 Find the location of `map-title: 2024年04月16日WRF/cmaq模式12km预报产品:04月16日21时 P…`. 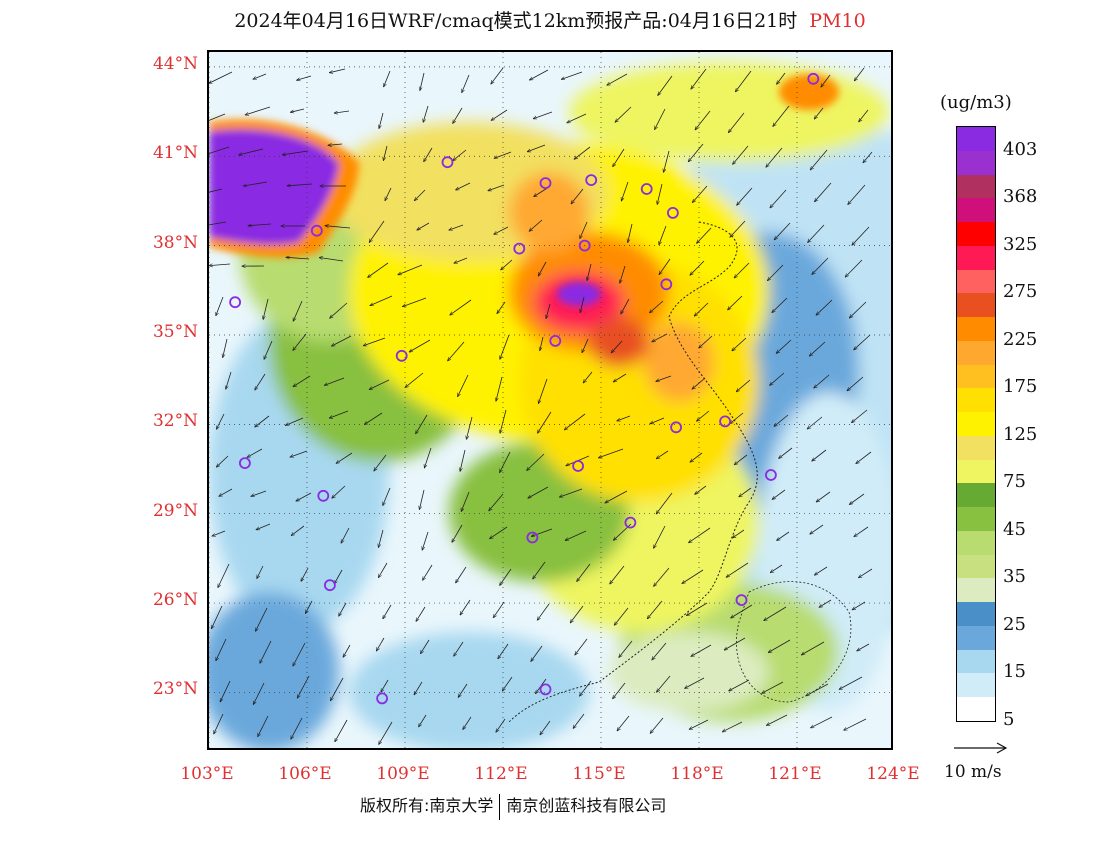

map-title: 2024年04月16日WRF/cmaq模式12km预报产品:04月16日21时 P… is located at coordinates (550, 19).